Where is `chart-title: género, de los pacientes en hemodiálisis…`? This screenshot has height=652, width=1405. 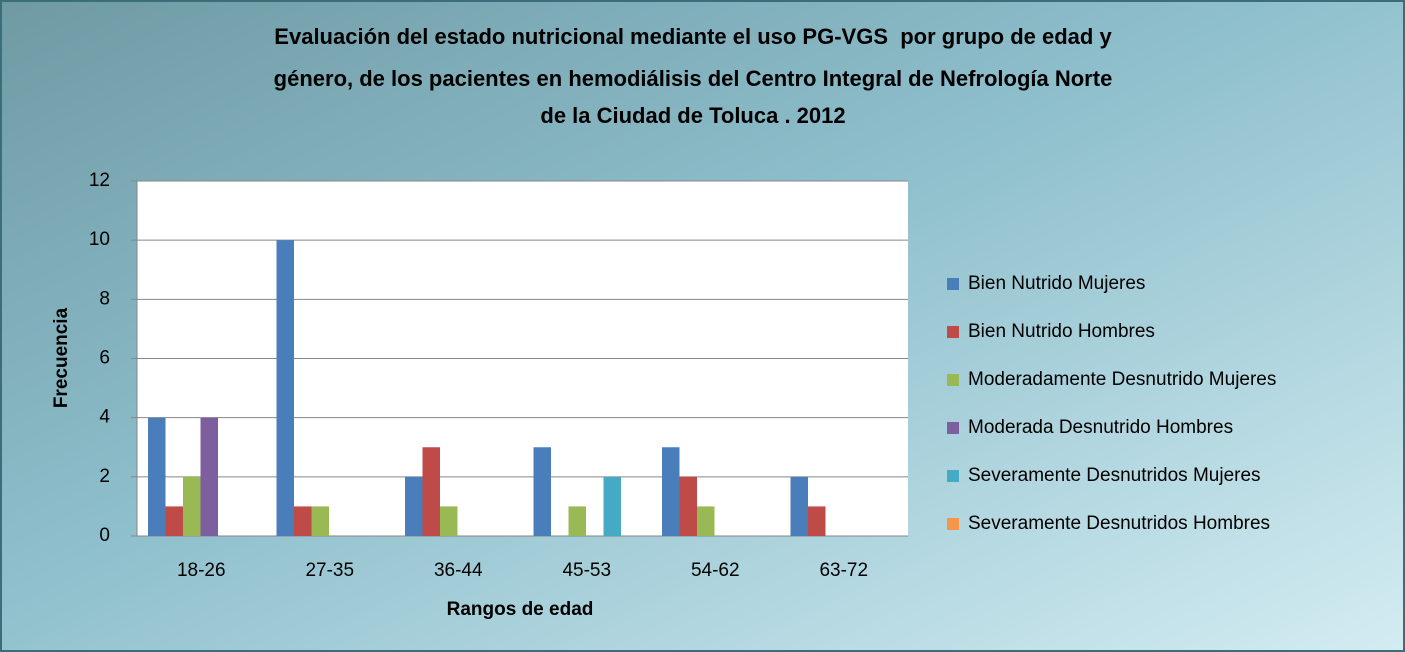 chart-title: género, de los pacientes en hemodiálisis… is located at coordinates (693, 78).